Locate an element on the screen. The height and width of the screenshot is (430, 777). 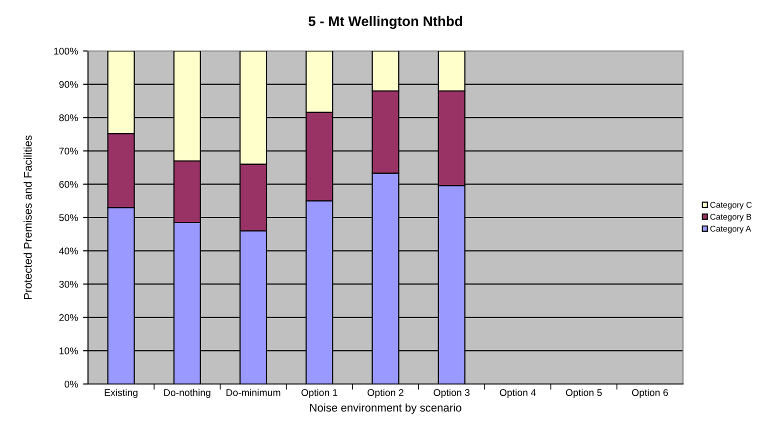
y-tick-label: 40% is located at coordinates (68, 251).